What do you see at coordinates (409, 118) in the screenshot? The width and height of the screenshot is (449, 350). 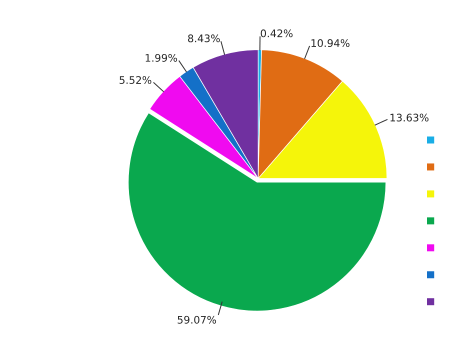 I see `data-label: 13.63%` at bounding box center [409, 118].